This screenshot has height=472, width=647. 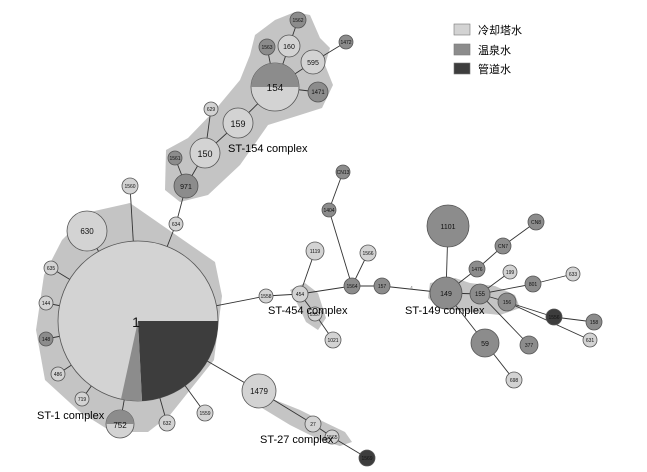 What do you see at coordinates (487, 49) in the screenshot?
I see `legend: 冷却塔水 温泉水 管道水` at bounding box center [487, 49].